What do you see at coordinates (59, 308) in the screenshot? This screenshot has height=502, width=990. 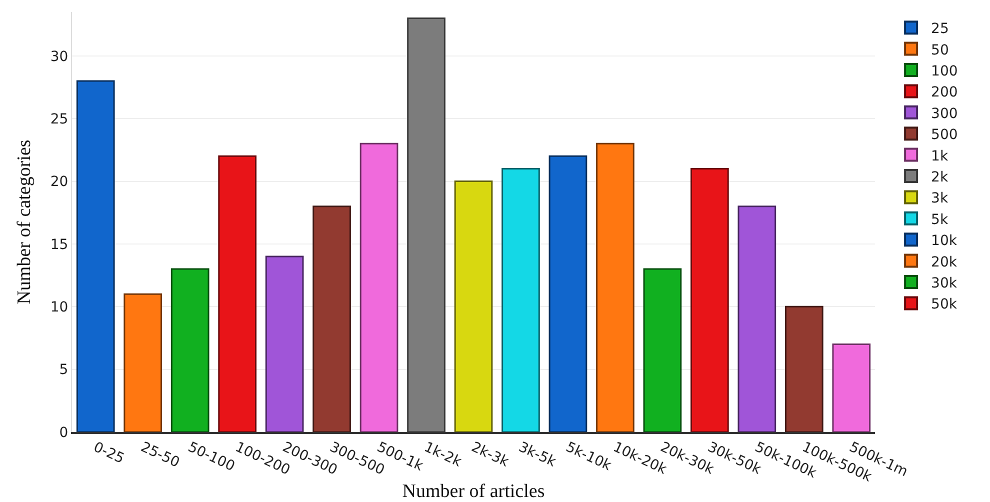 I see `y-tick-label: 10` at bounding box center [59, 308].